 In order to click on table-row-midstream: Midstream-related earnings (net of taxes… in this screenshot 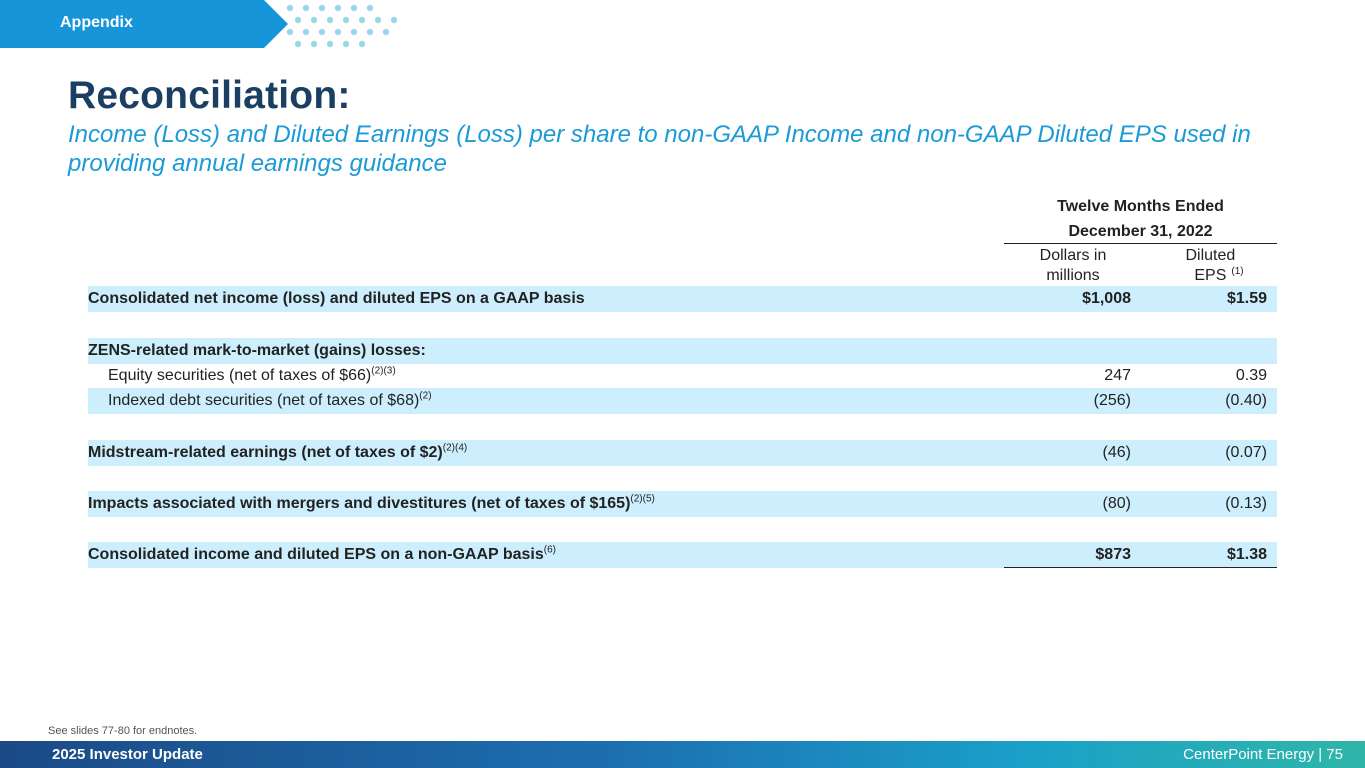, I will do `click(682, 453)`.